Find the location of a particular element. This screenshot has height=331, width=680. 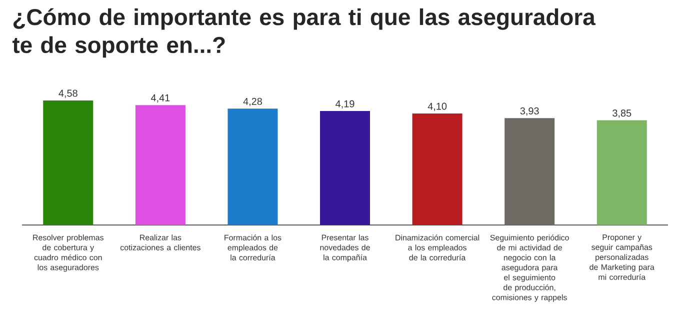

data-label: 4,19 is located at coordinates (345, 104).